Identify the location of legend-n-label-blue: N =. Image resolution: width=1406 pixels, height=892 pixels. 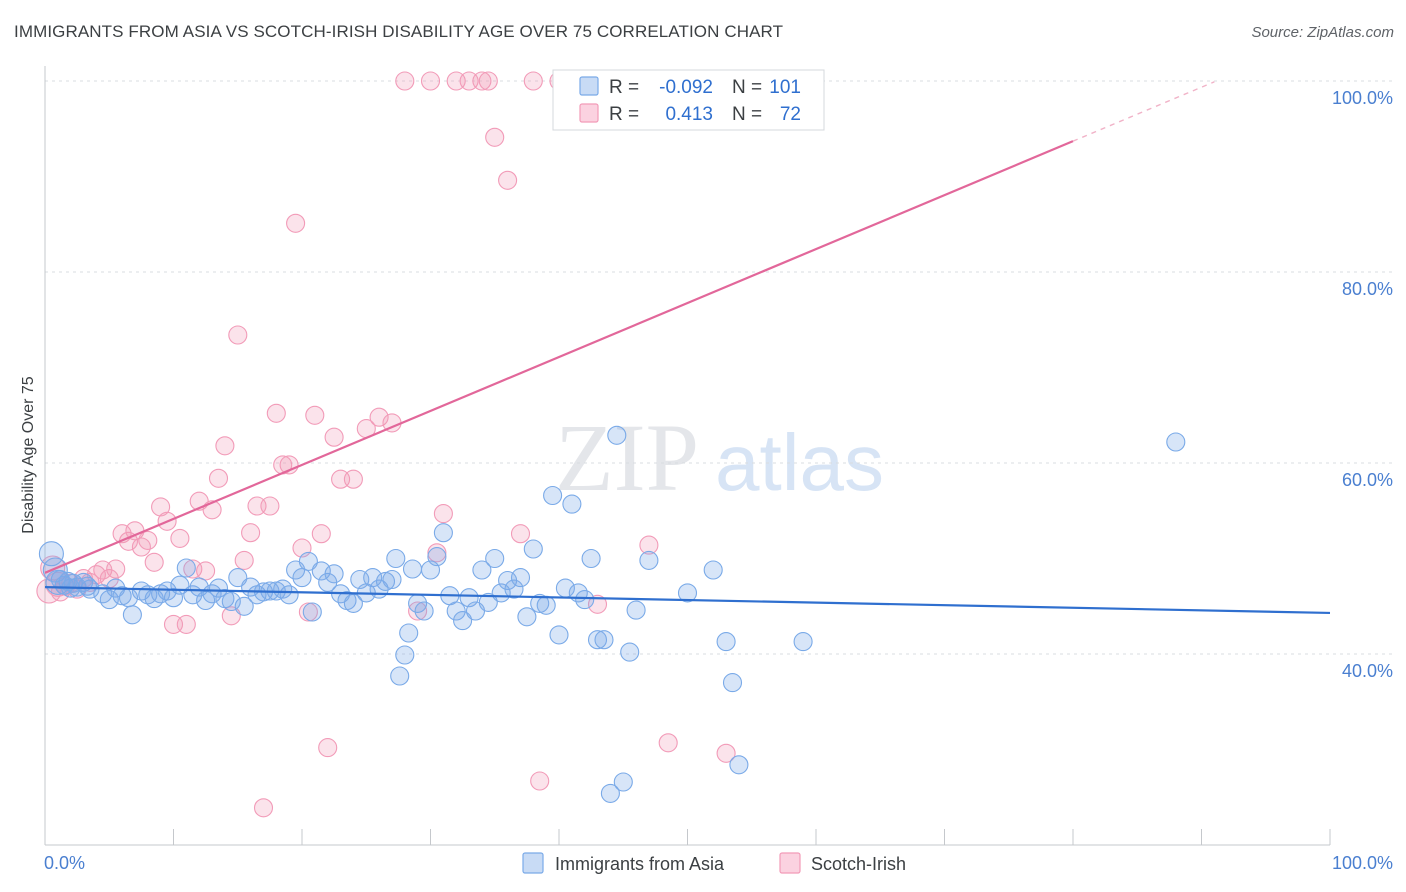
(747, 87).